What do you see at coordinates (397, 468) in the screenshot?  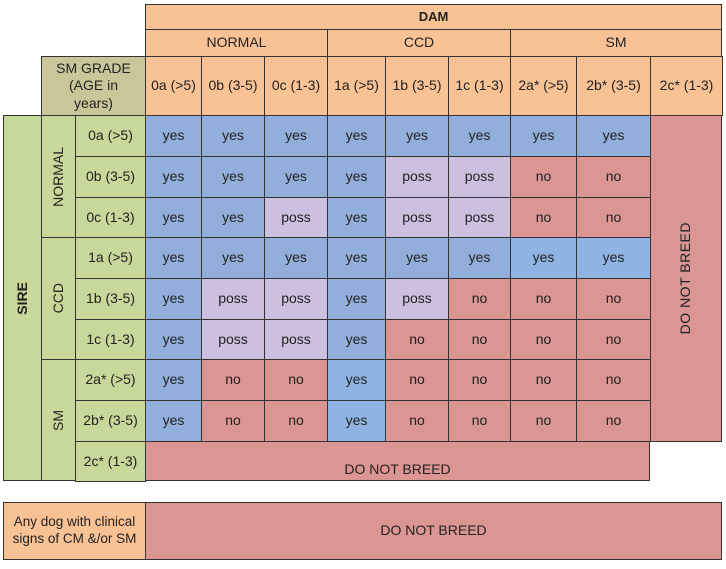 I see `do-not-breed-row-text: DO NOT BREED` at bounding box center [397, 468].